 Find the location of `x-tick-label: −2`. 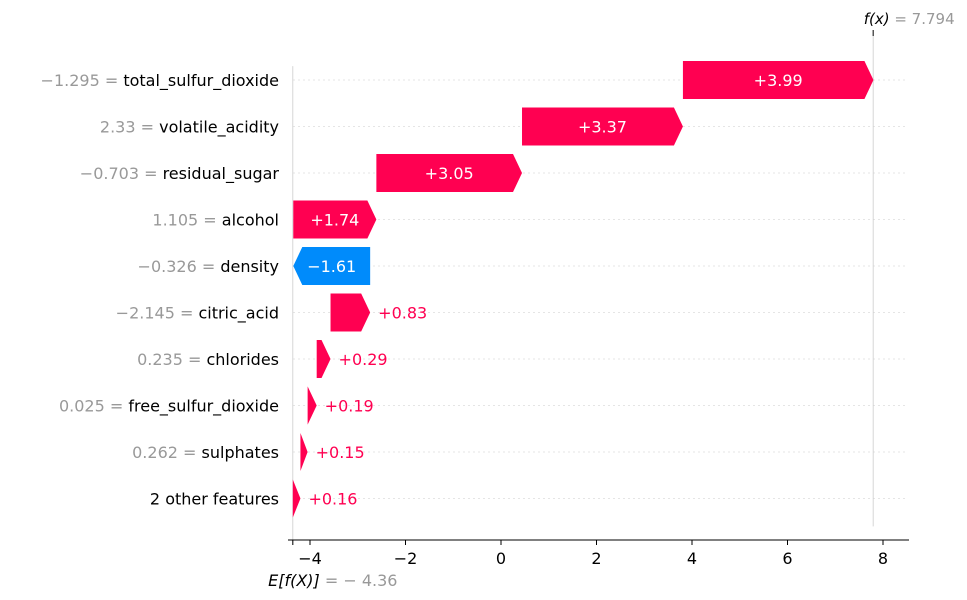

x-tick-label: −2 is located at coordinates (406, 558).